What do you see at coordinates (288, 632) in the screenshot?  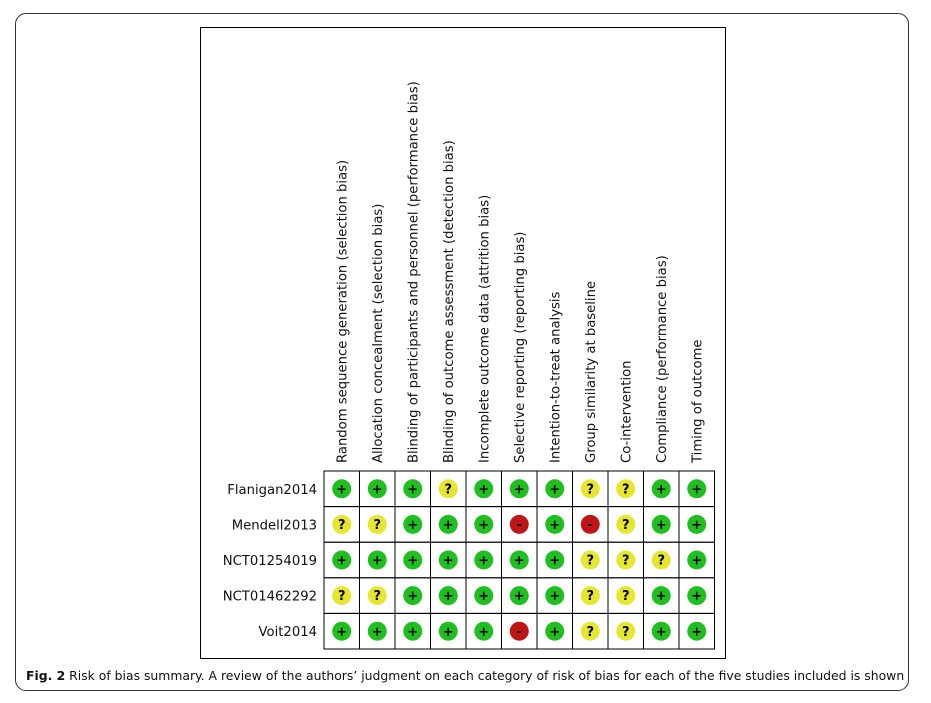 I see `row-label: Voit2014` at bounding box center [288, 632].